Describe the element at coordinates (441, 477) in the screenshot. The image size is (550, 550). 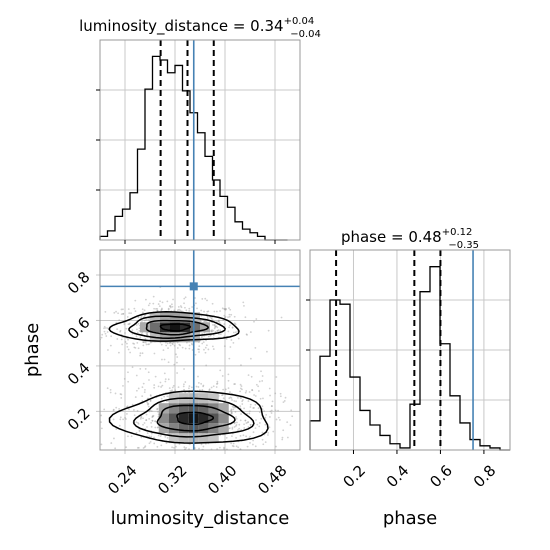
I see `x-tick-label: 0.6` at that location.